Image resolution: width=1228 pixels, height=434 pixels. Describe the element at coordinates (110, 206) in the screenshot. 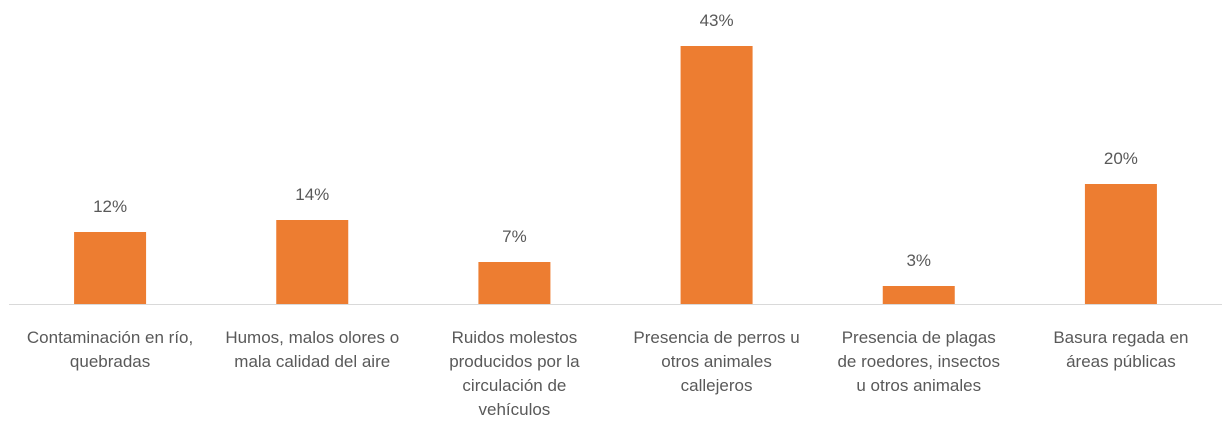

I see `value-label: 12%` at that location.